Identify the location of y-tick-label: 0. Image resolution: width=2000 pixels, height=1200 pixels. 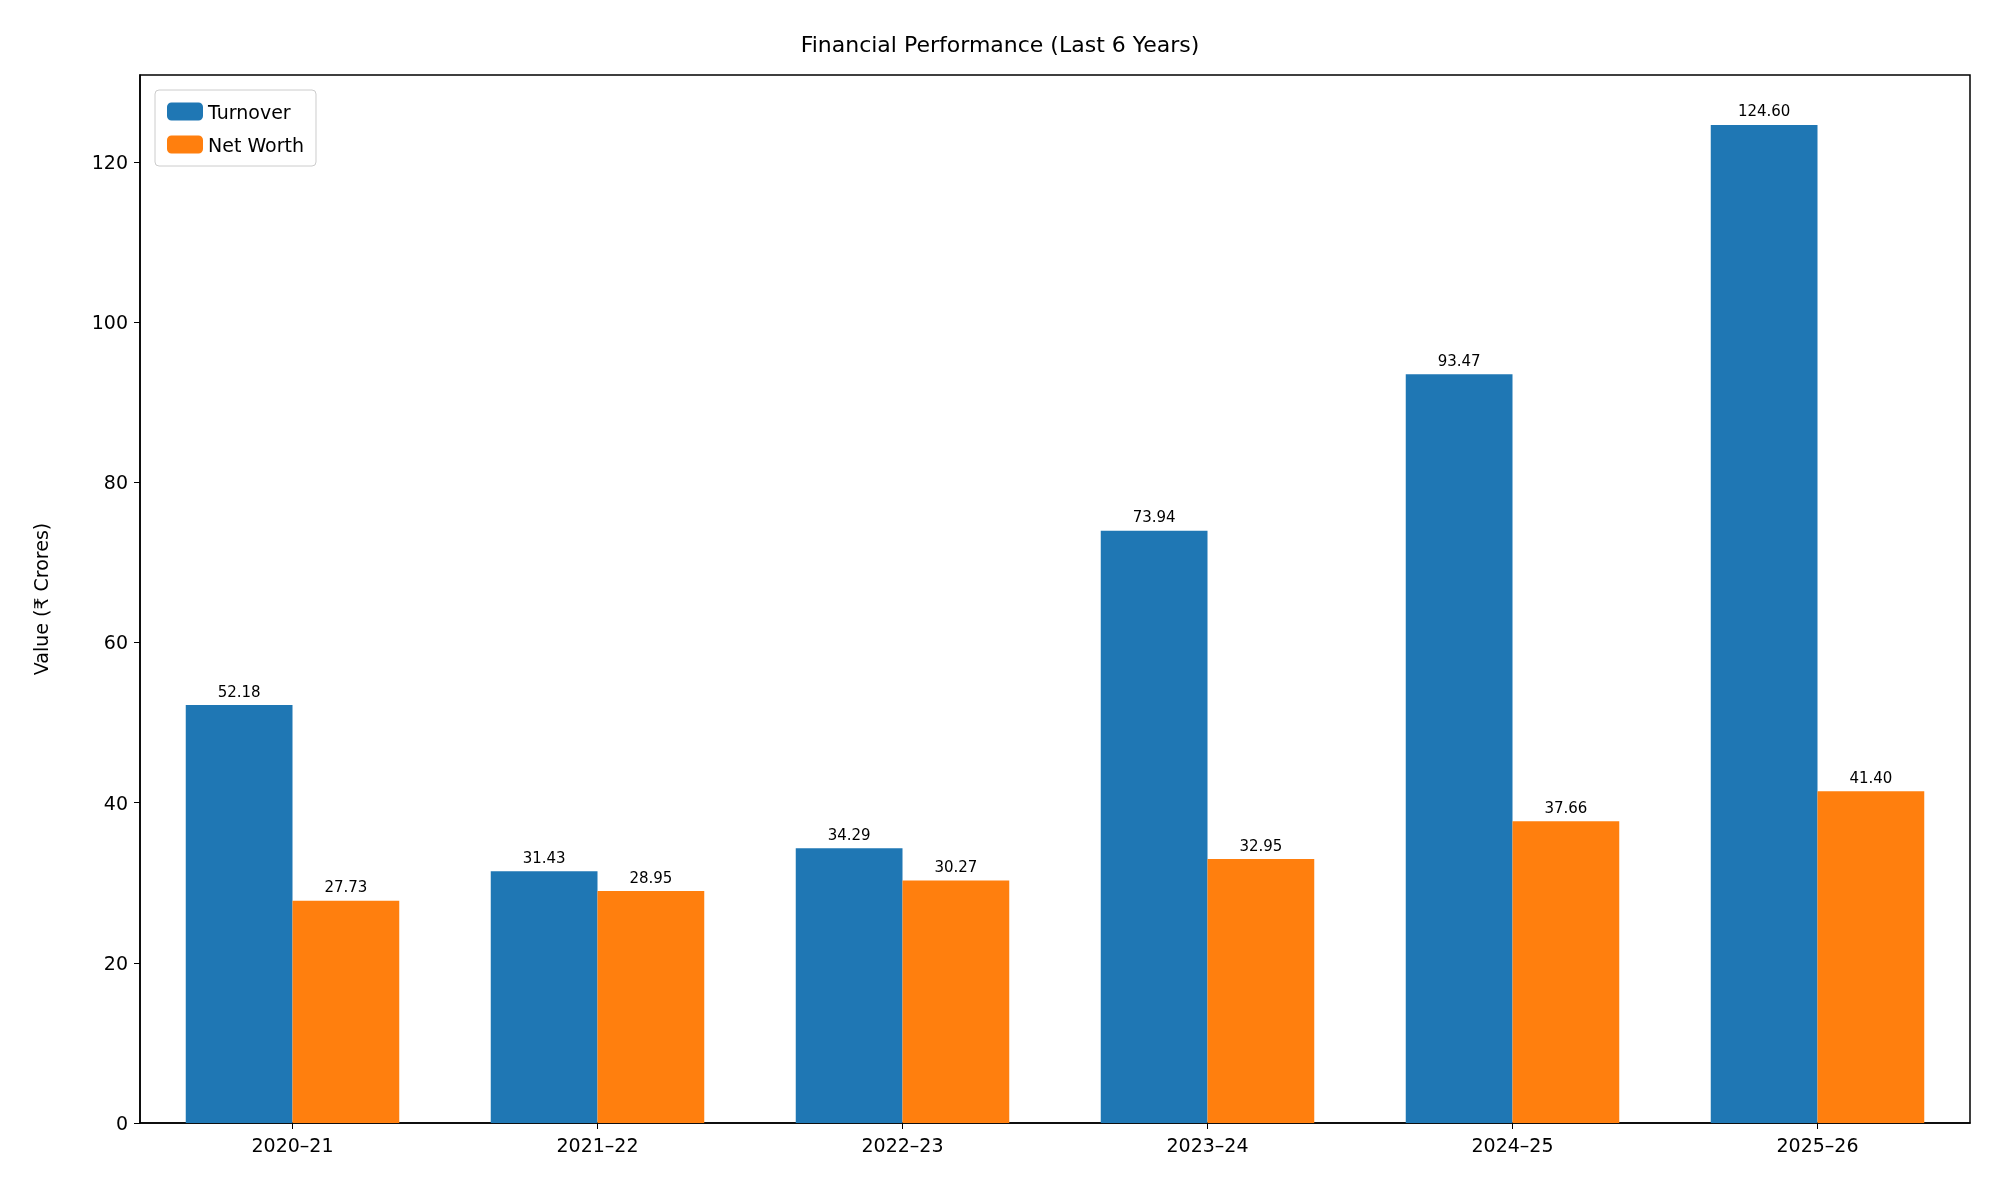
(121, 1123).